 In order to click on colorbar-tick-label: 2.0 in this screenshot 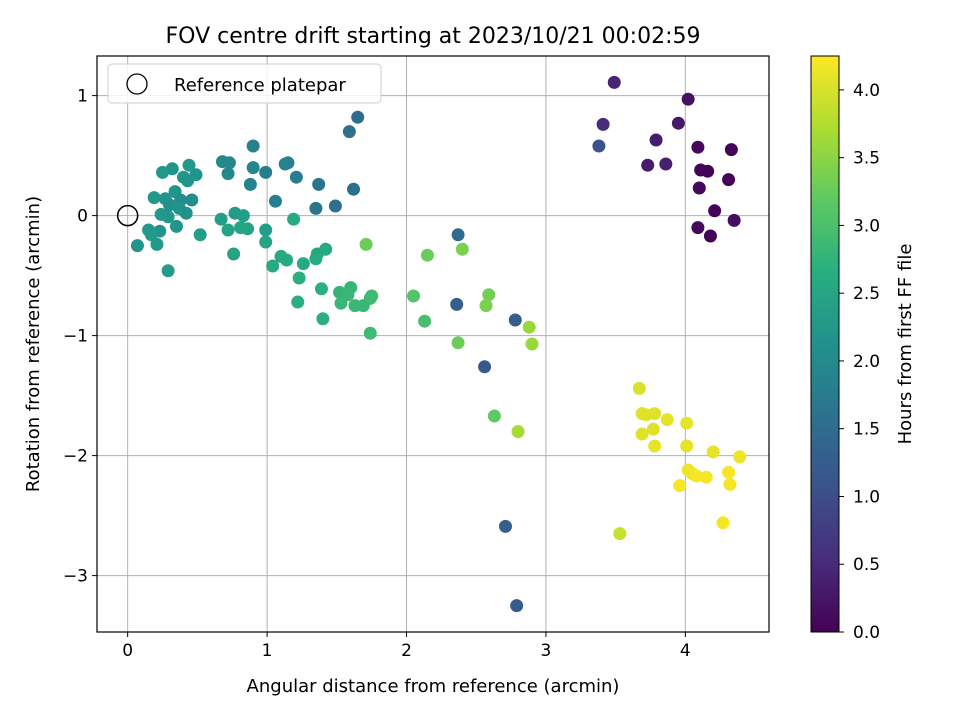, I will do `click(866, 362)`.